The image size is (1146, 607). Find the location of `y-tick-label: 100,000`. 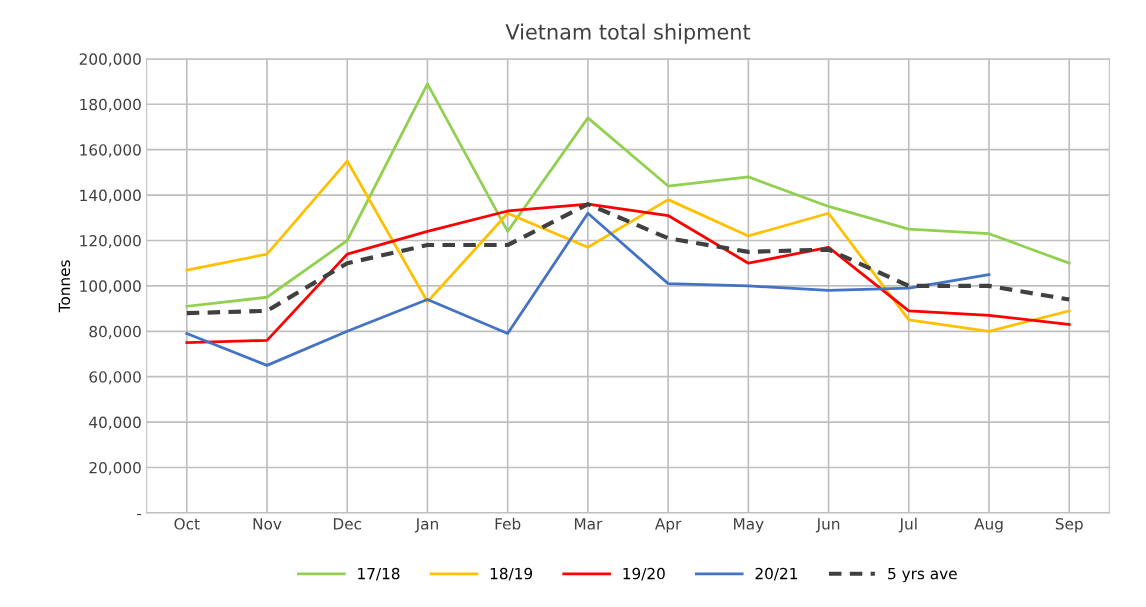

y-tick-label: 100,000 is located at coordinates (110, 287).